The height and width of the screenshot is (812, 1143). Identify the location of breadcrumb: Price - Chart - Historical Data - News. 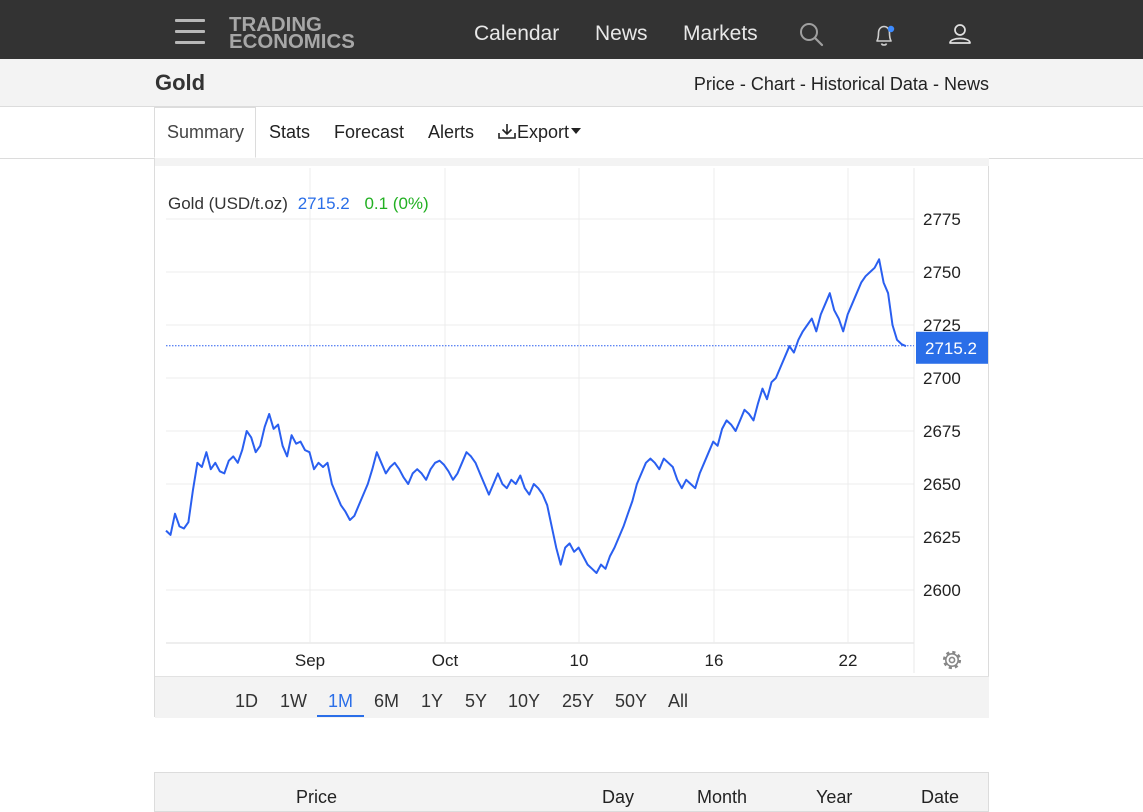
(841, 84).